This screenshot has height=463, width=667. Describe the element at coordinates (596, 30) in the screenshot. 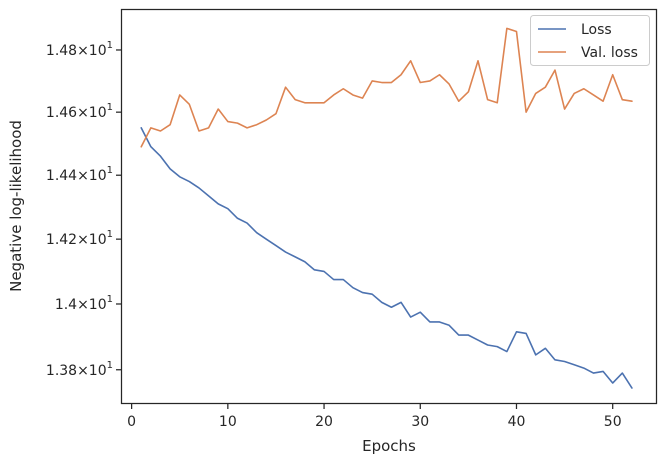

I see `legend-label-loss: Loss` at that location.